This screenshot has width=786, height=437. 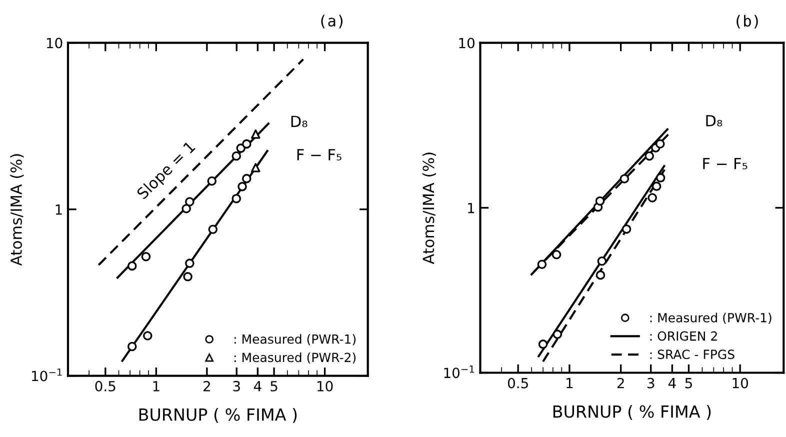 What do you see at coordinates (683, 336) in the screenshot?
I see `legend-label: : ORIGEN 2` at bounding box center [683, 336].